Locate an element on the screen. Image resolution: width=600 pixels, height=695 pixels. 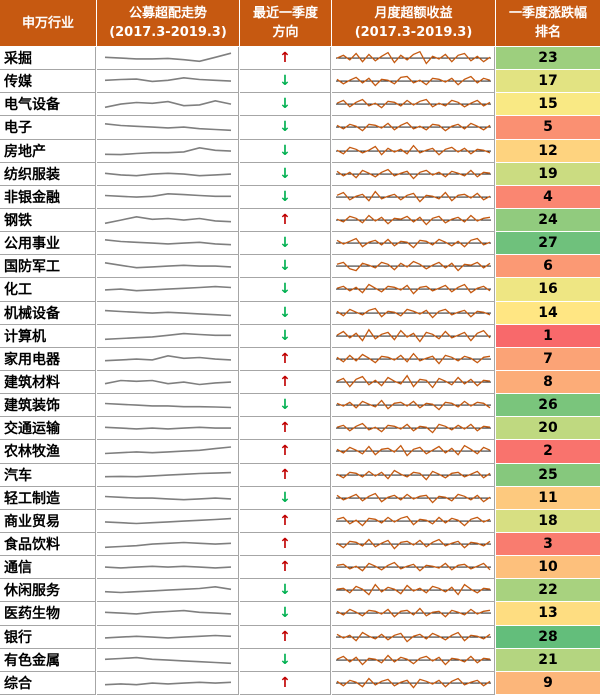
industry-name: 休闲服务 is located at coordinates (48, 591).